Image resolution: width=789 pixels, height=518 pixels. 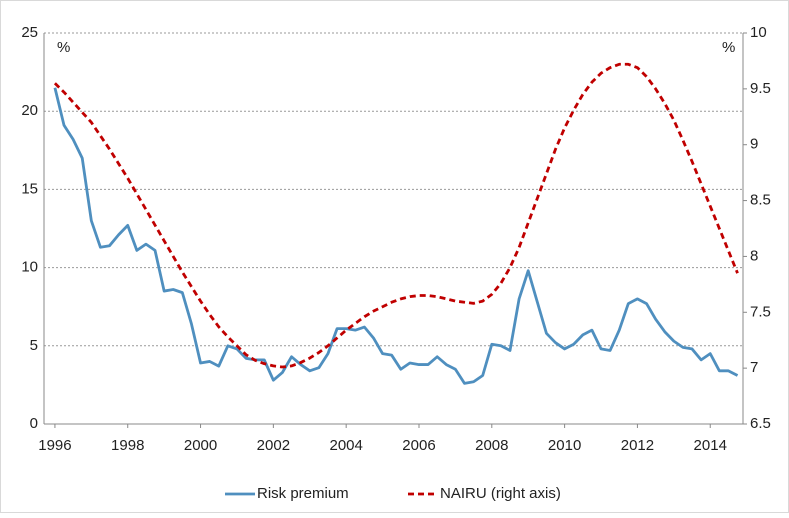 What do you see at coordinates (303, 493) in the screenshot?
I see `legend-label: Risk premium` at bounding box center [303, 493].